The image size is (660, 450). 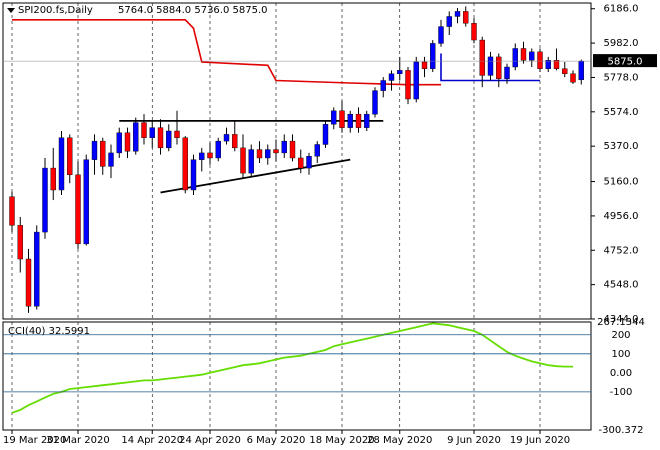 What do you see at coordinates (621, 77) in the screenshot?
I see `price-tick-label: 5778.0` at bounding box center [621, 77].